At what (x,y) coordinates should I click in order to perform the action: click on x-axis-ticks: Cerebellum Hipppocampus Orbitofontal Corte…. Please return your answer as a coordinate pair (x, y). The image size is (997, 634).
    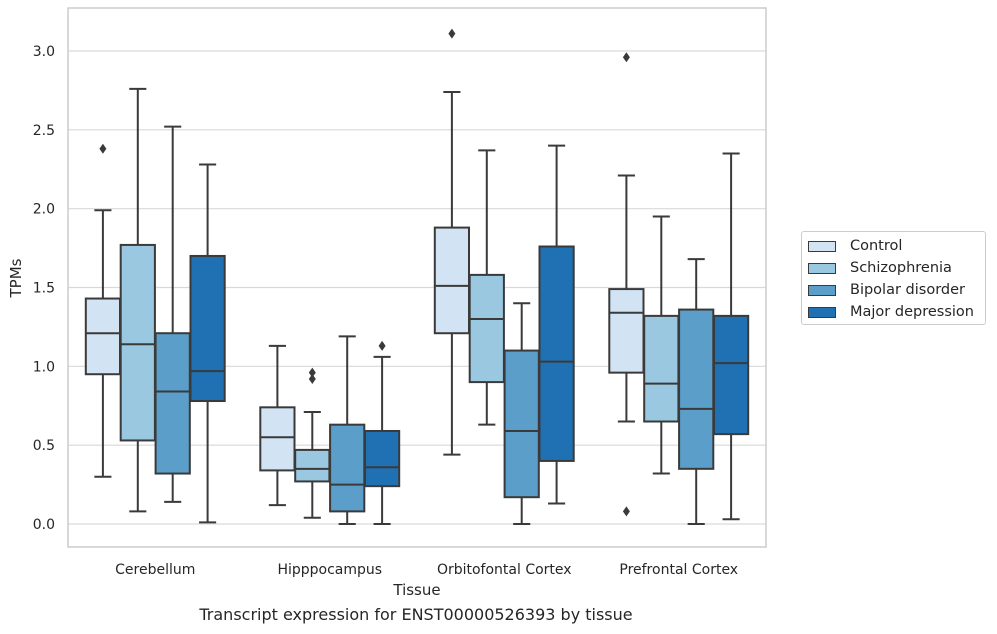
    Looking at the image, I should click on (426, 570).